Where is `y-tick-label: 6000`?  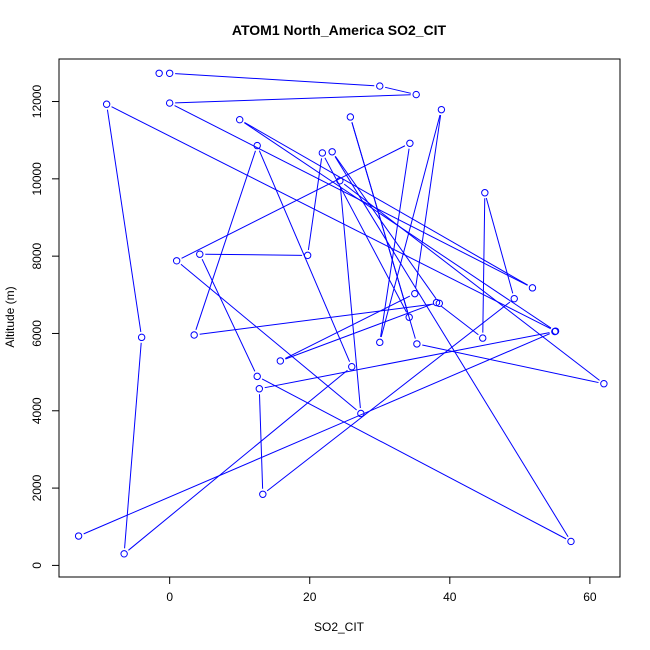
y-tick-label: 6000 is located at coordinates (37, 333).